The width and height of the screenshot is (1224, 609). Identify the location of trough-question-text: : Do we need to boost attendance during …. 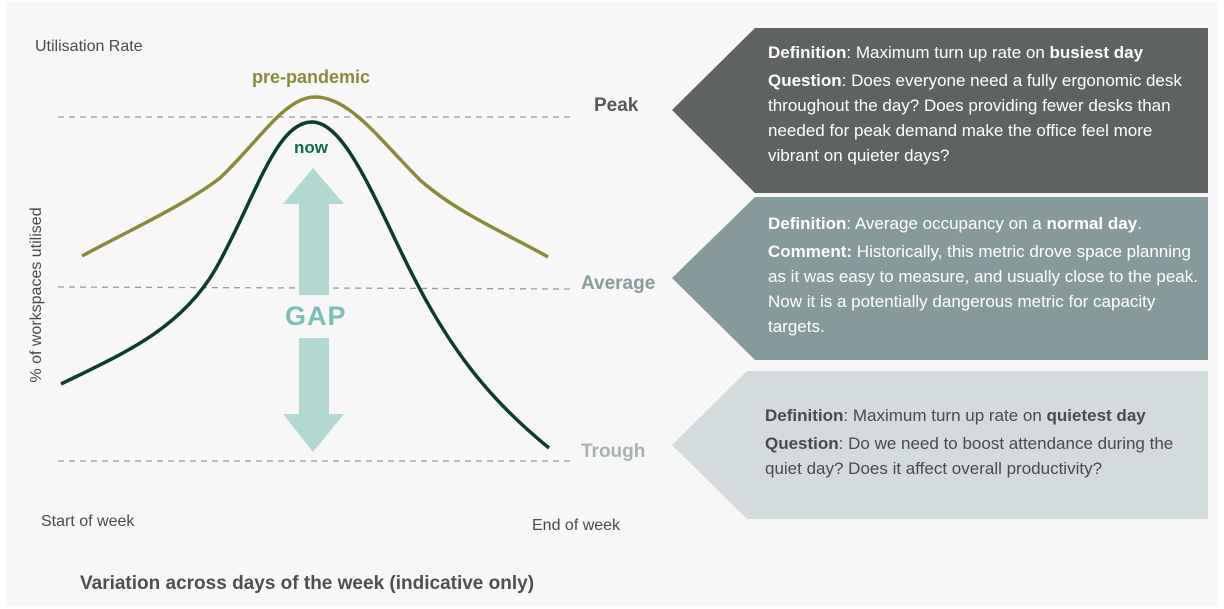
(969, 456).